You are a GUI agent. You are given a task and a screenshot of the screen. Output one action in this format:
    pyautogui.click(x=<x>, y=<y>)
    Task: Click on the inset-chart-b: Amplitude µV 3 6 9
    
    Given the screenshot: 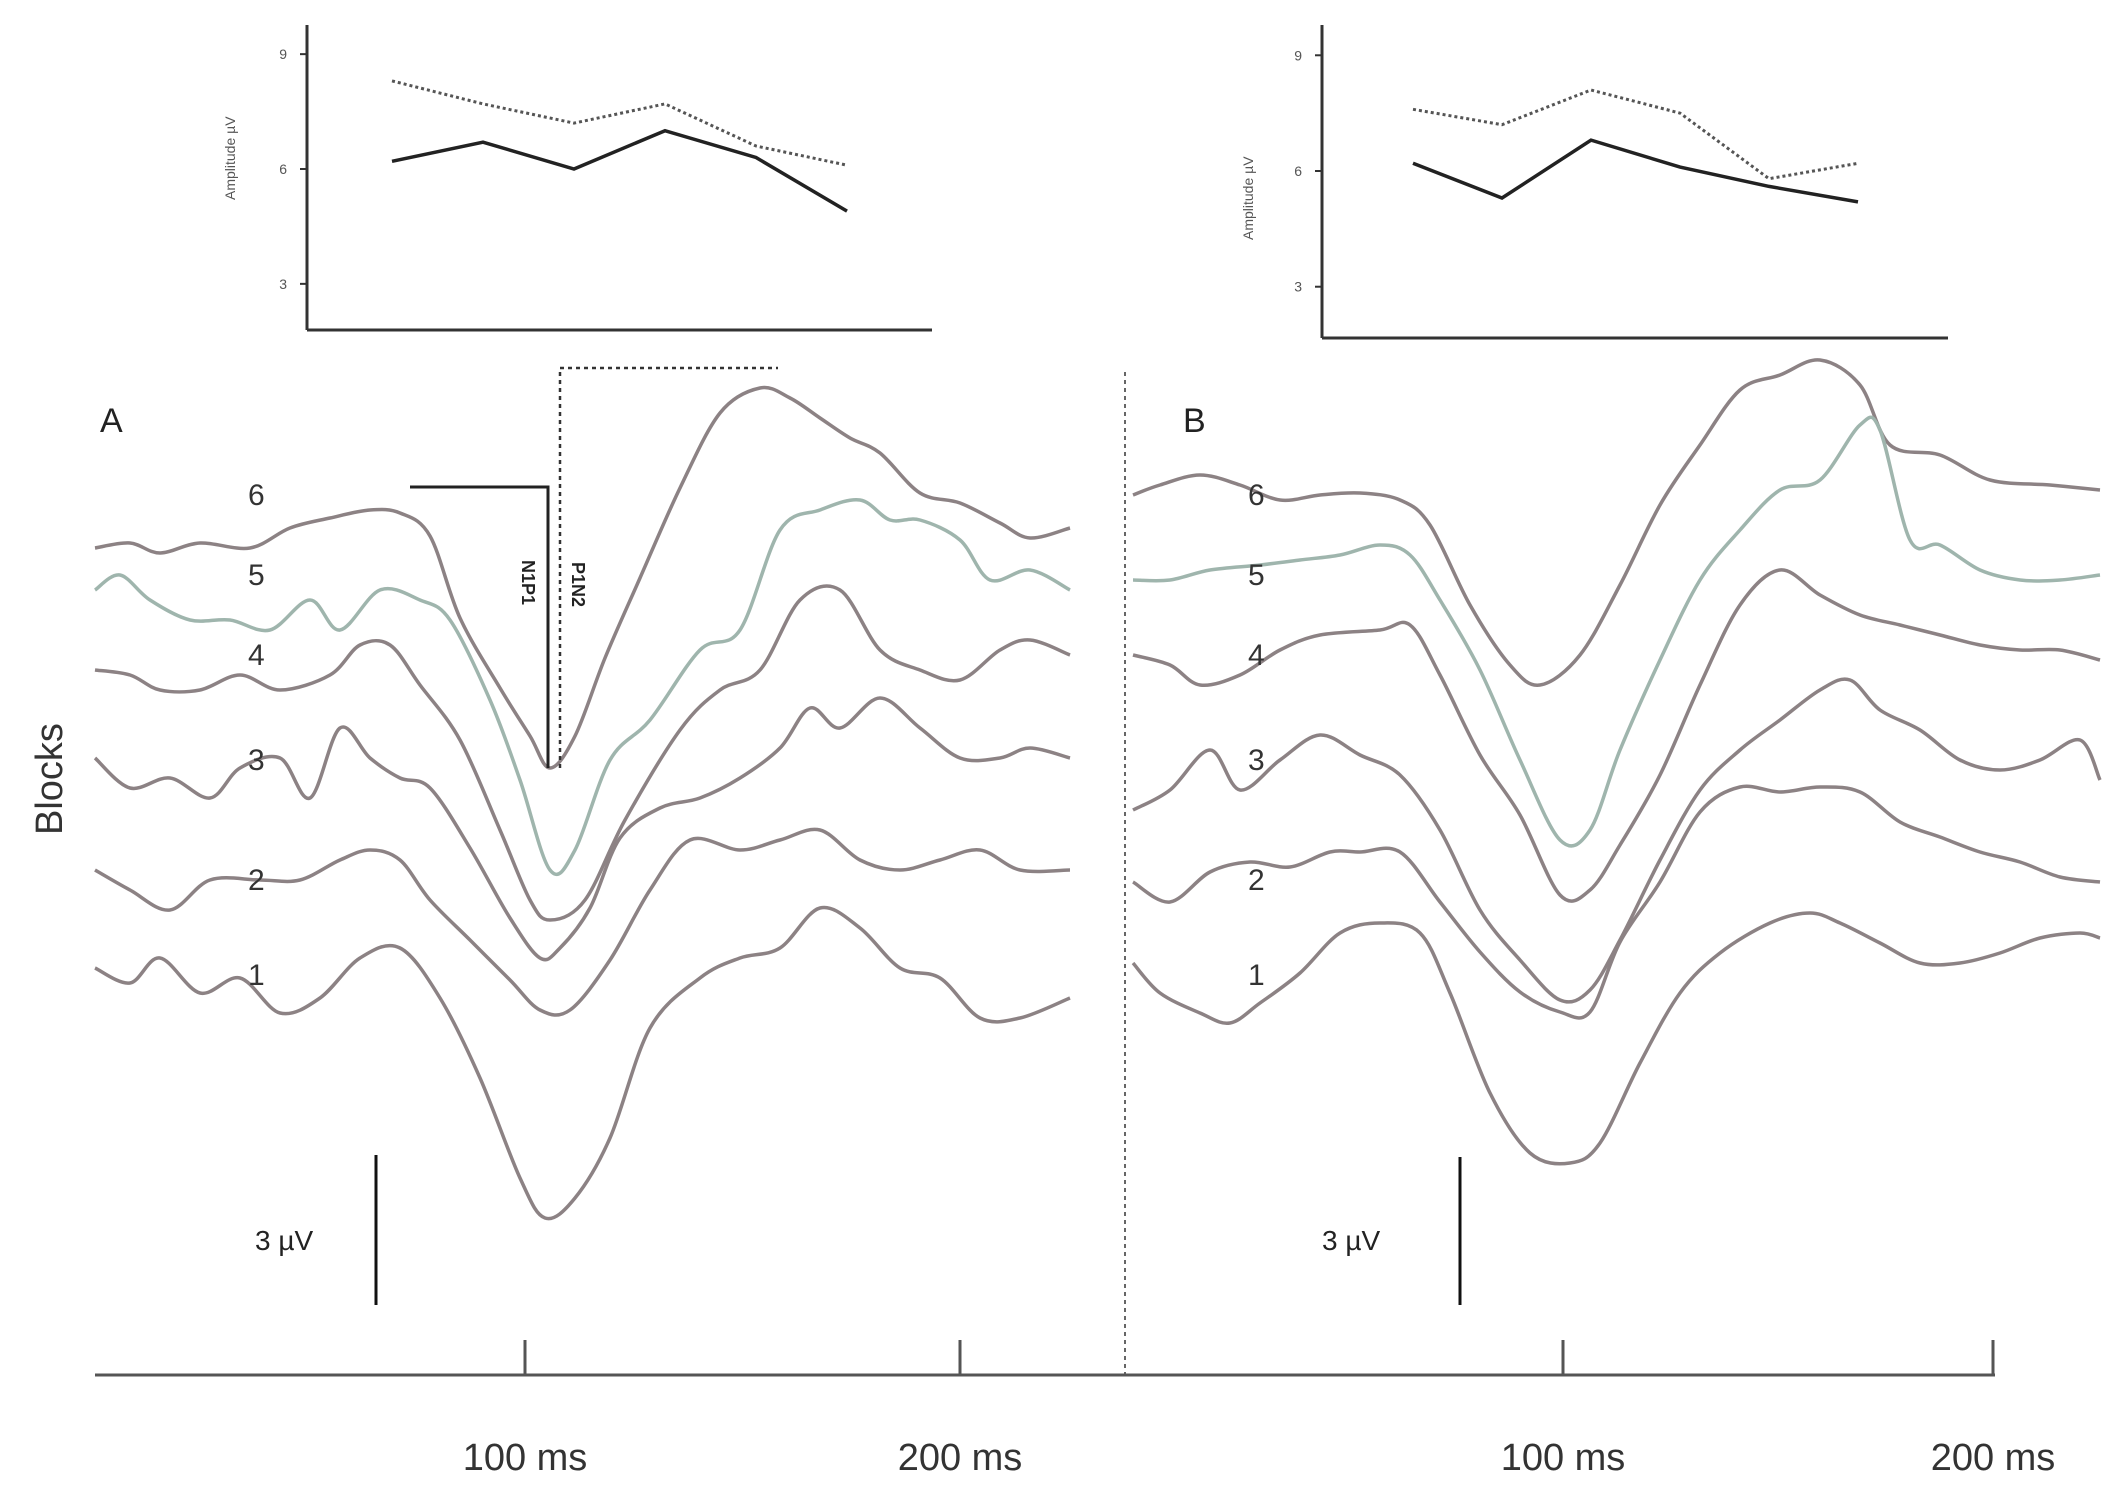 What is the action you would take?
    pyautogui.click(x=1594, y=182)
    